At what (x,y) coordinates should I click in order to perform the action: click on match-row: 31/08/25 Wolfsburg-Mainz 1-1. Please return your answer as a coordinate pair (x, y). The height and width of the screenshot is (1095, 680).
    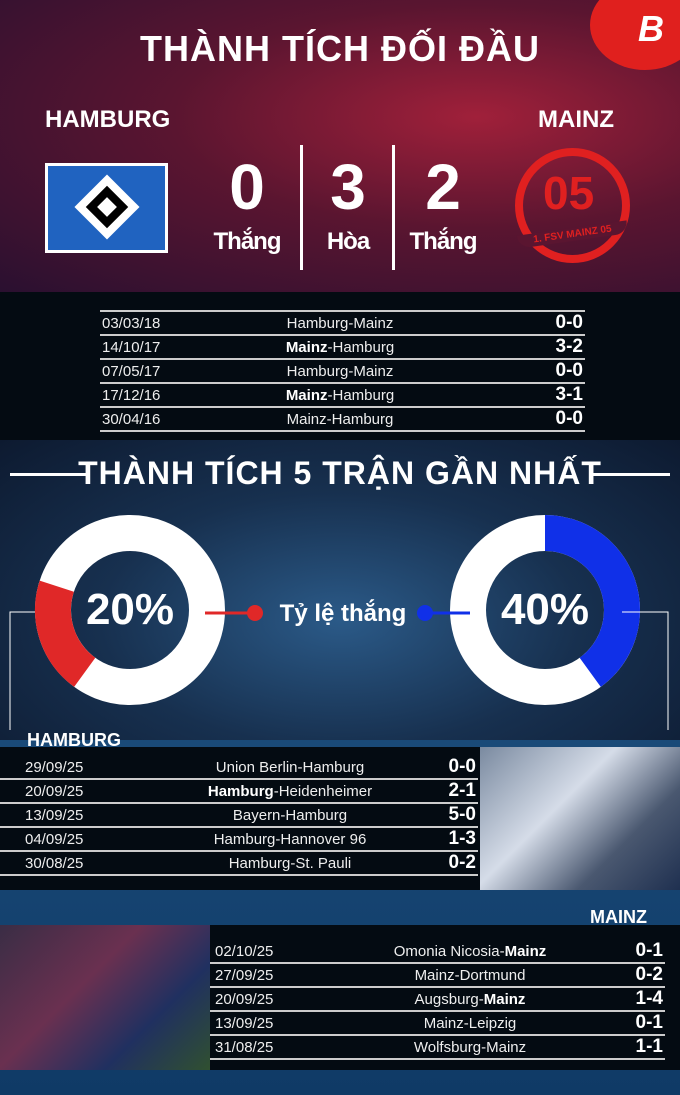
    Looking at the image, I should click on (437, 1047).